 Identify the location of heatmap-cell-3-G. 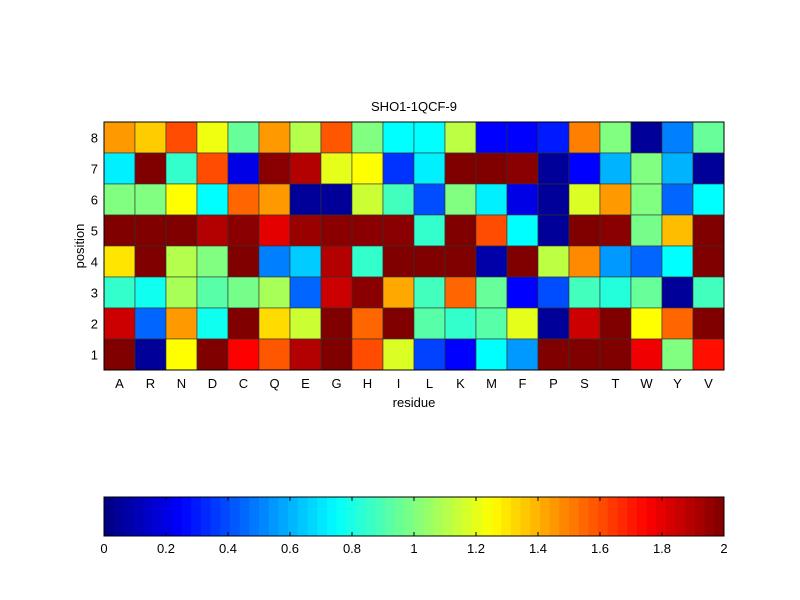
(336, 292).